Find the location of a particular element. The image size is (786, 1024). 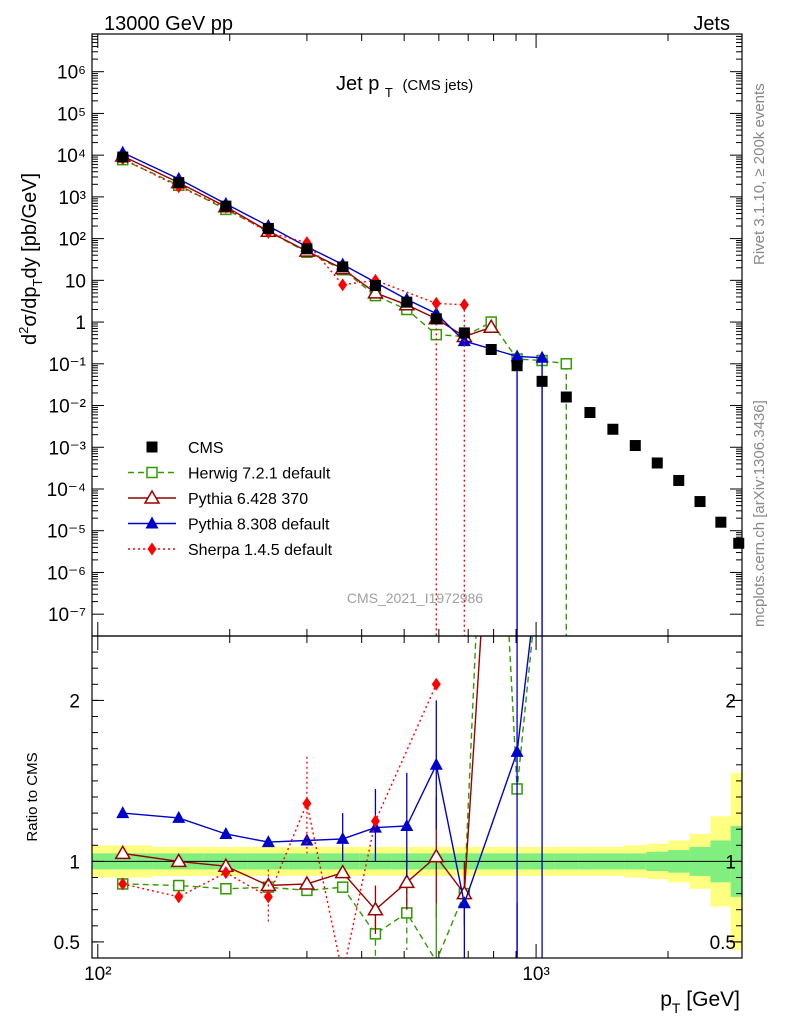

ratio-y-label: Ratio to CMS is located at coordinates (32, 796).